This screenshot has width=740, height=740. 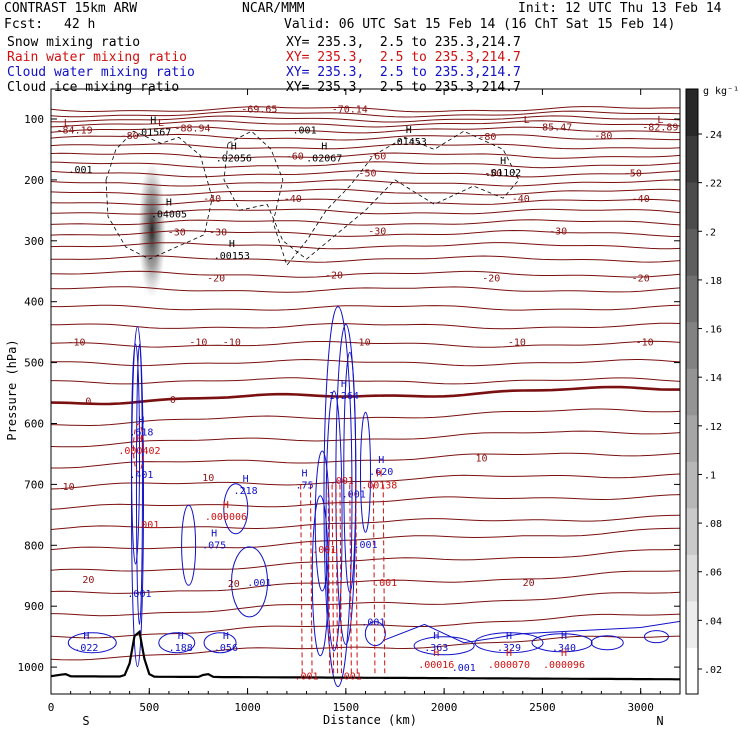 What do you see at coordinates (403, 87) in the screenshot?
I see `xy-cloud-ice: XY= 235.3, 2.5 to 235.3,214.7` at bounding box center [403, 87].